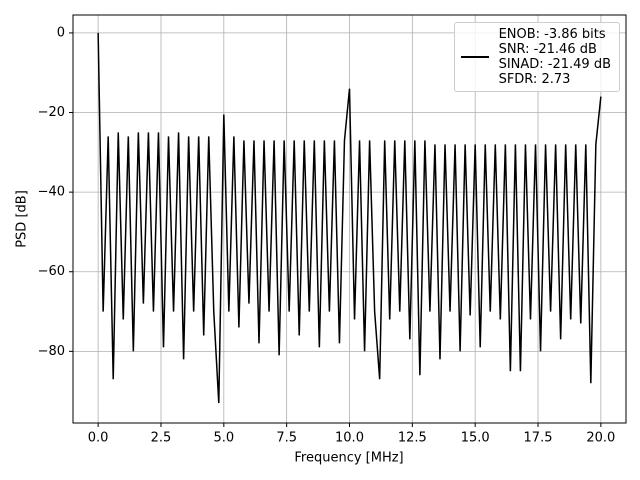 This screenshot has height=480, width=640. I want to click on x-tick-label: 10.0, so click(349, 438).